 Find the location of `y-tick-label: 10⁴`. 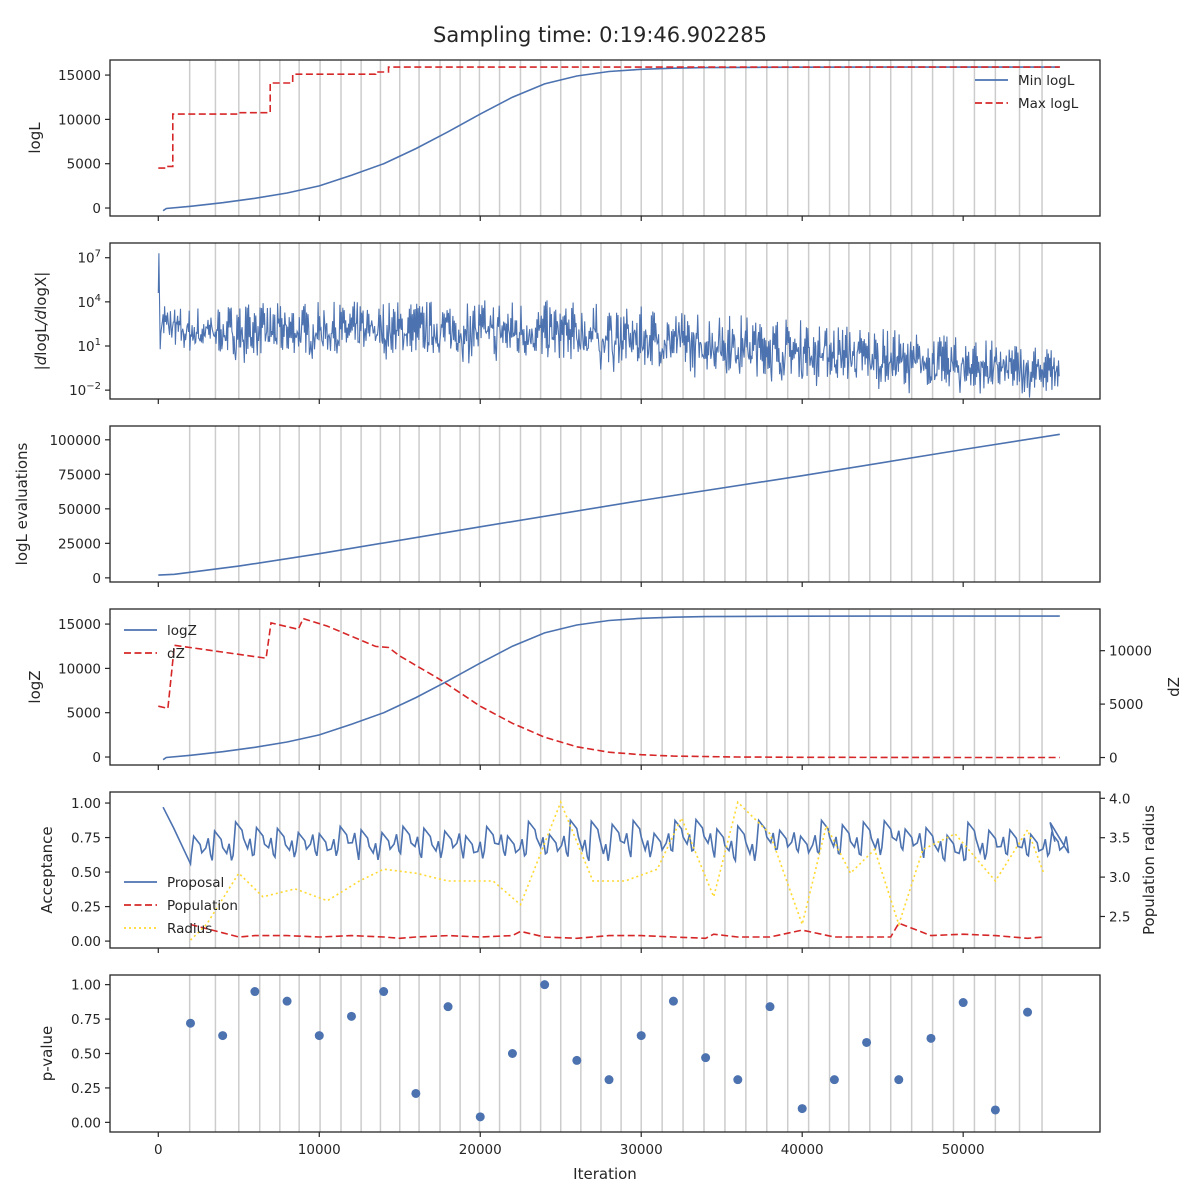

y-tick-label: 10⁴ is located at coordinates (89, 302).